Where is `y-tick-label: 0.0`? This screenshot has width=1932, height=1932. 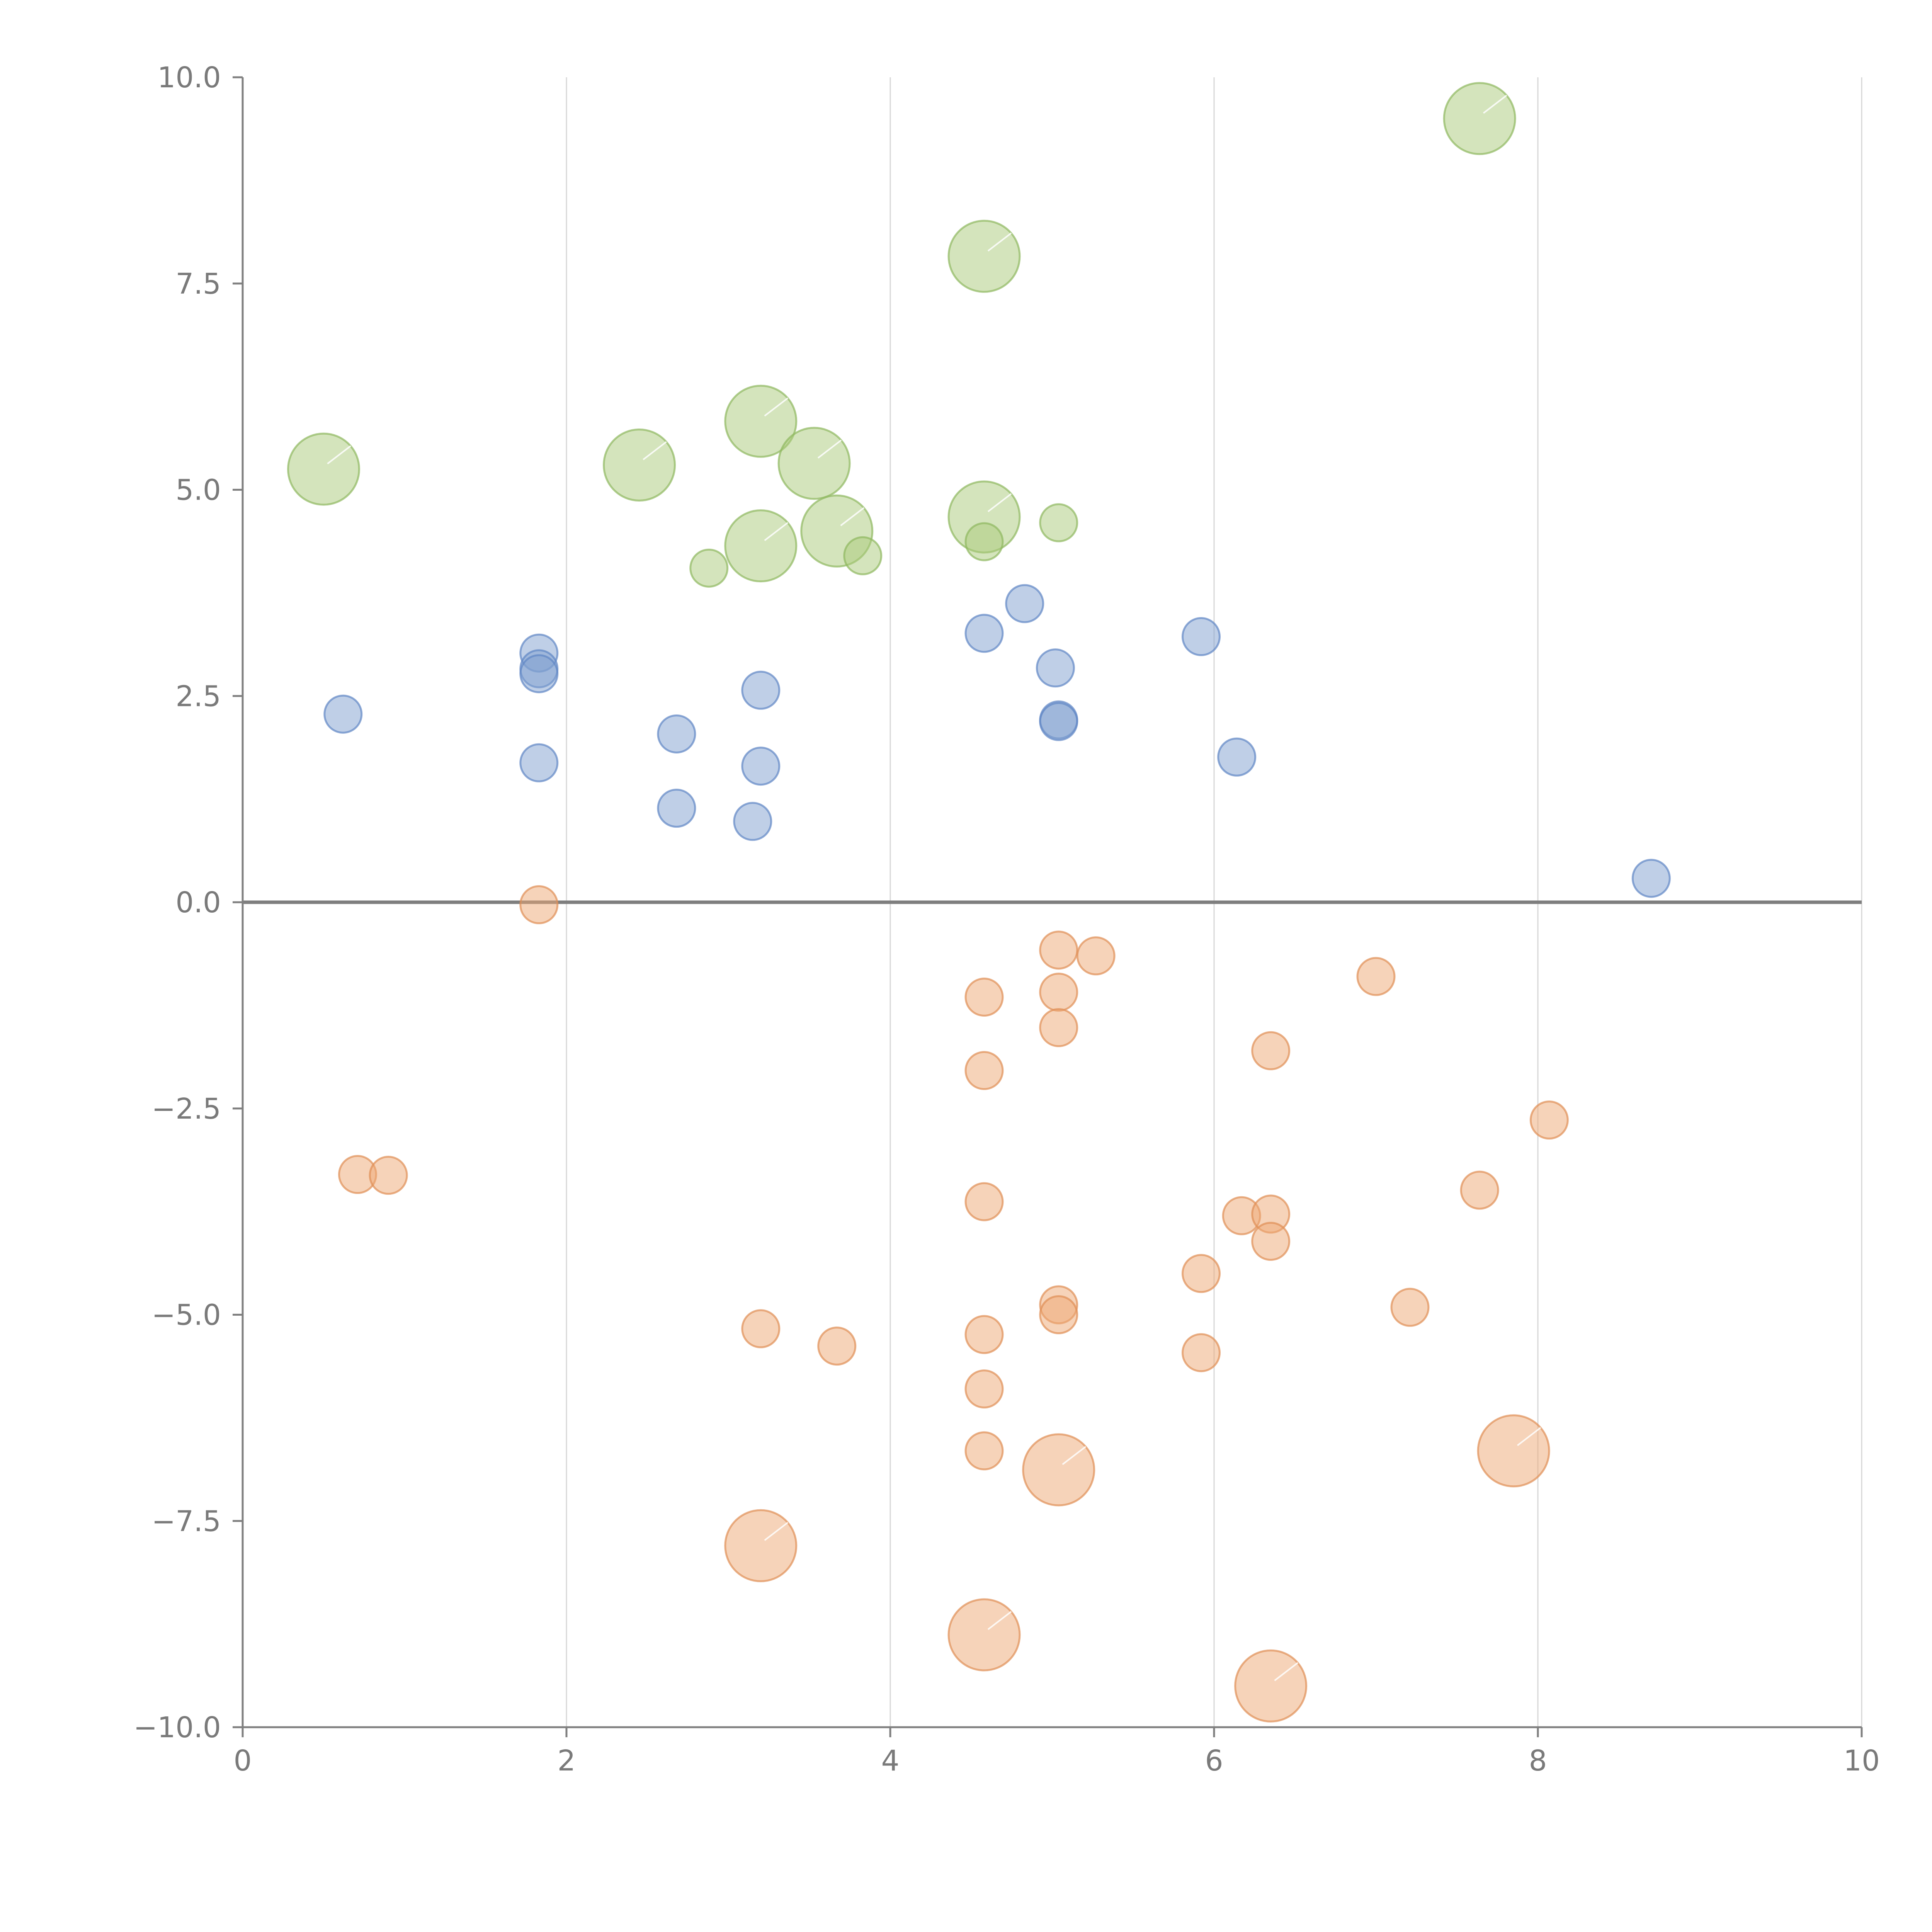
y-tick-label: 0.0 is located at coordinates (198, 903).